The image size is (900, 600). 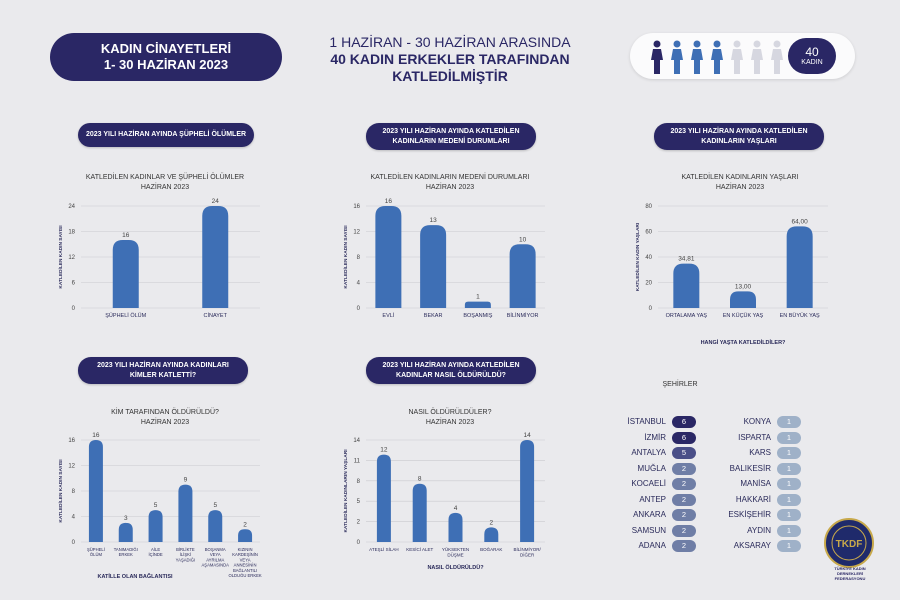 I want to click on category-label: BOŞANMA, so click(x=215, y=549).